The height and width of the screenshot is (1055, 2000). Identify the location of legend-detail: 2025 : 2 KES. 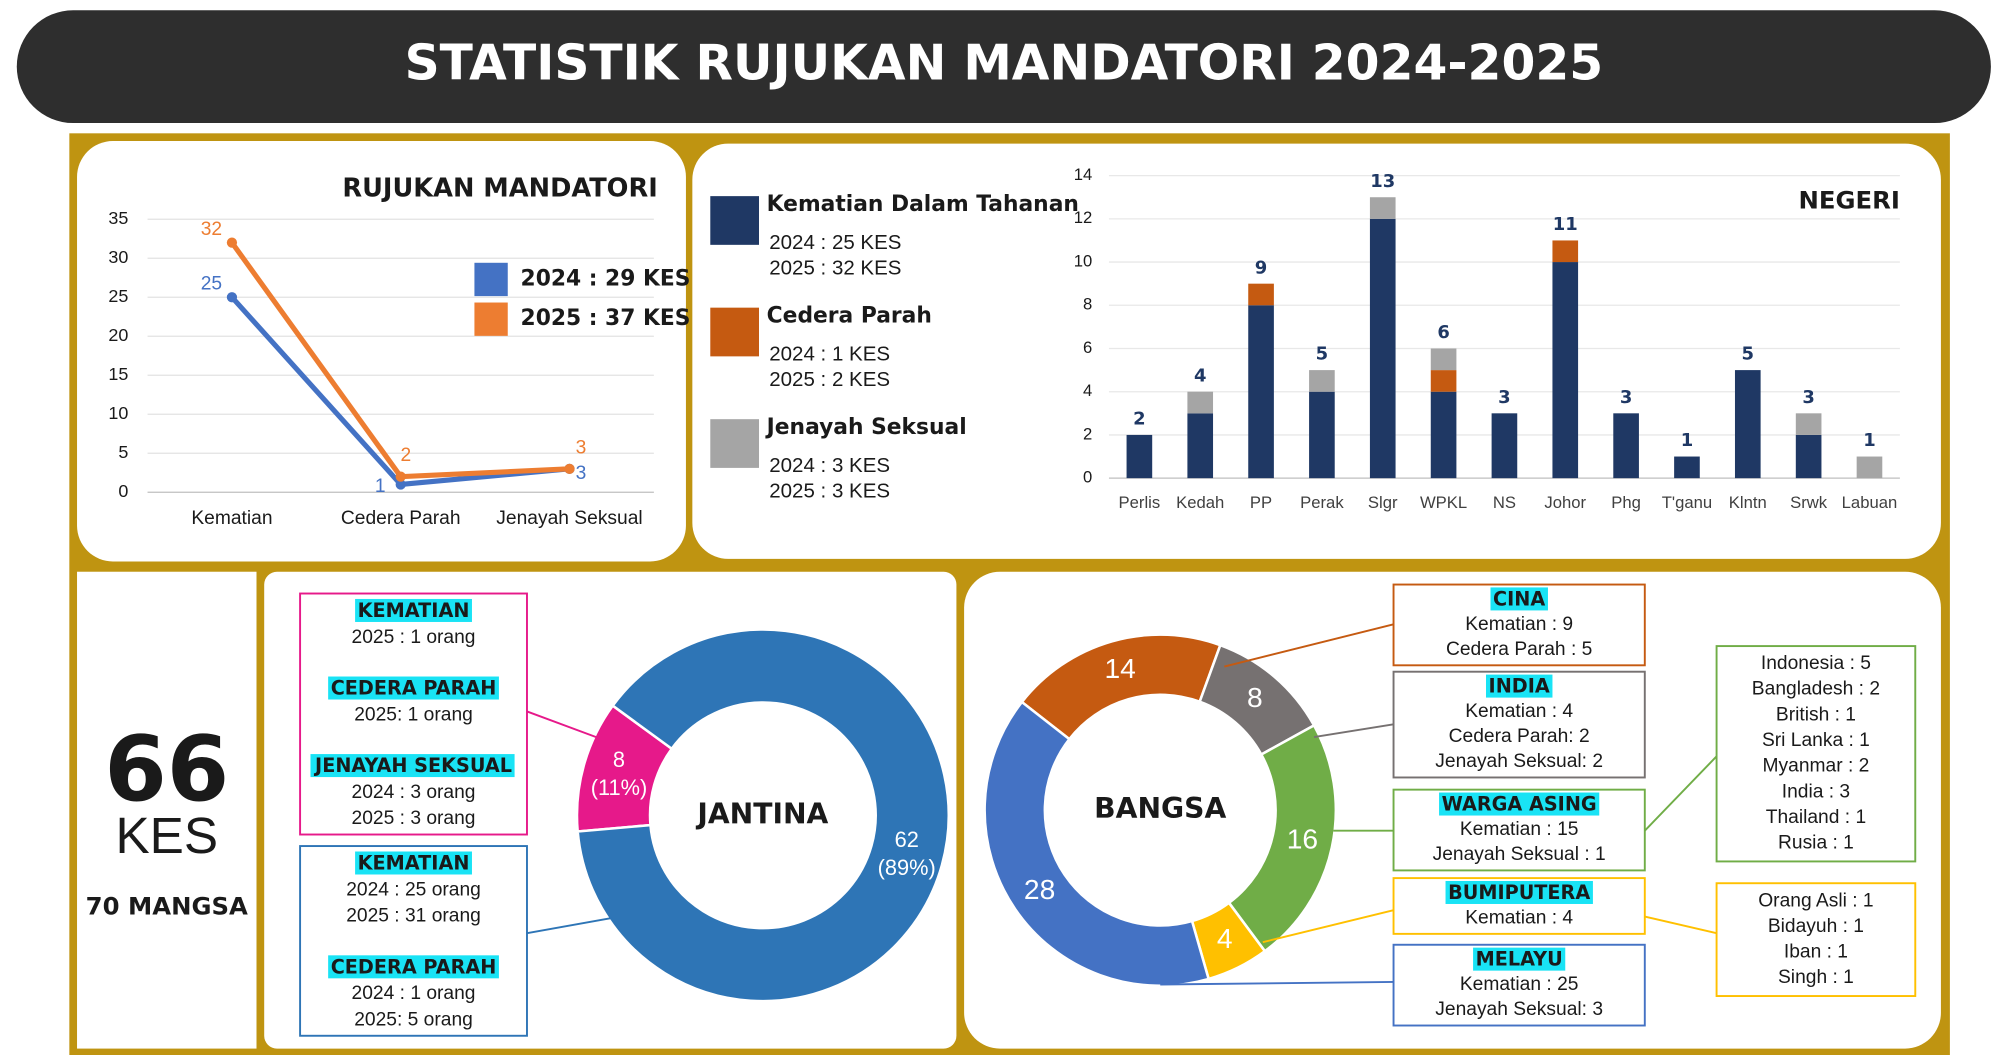
(829, 379).